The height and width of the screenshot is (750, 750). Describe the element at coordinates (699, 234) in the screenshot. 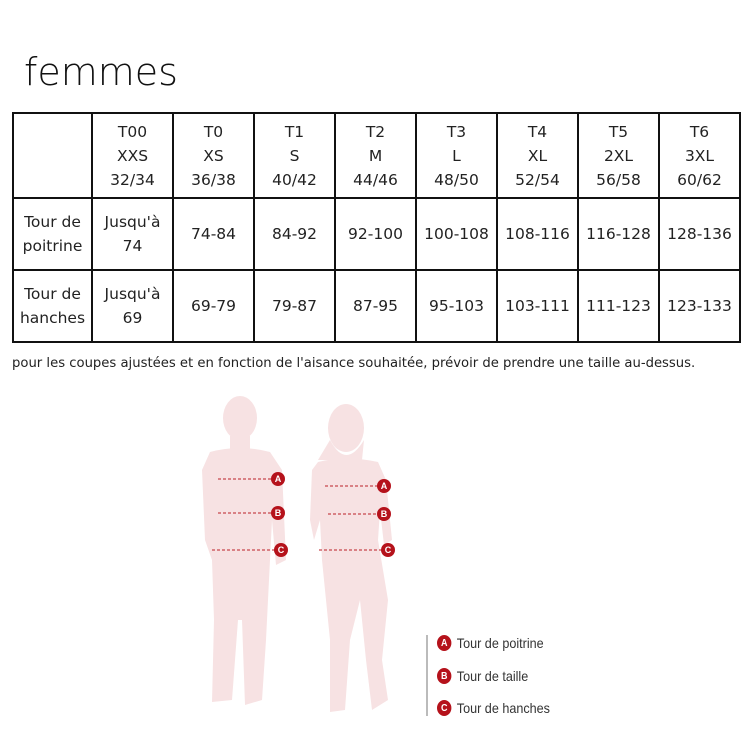

I see `table-cell: 128-136` at that location.